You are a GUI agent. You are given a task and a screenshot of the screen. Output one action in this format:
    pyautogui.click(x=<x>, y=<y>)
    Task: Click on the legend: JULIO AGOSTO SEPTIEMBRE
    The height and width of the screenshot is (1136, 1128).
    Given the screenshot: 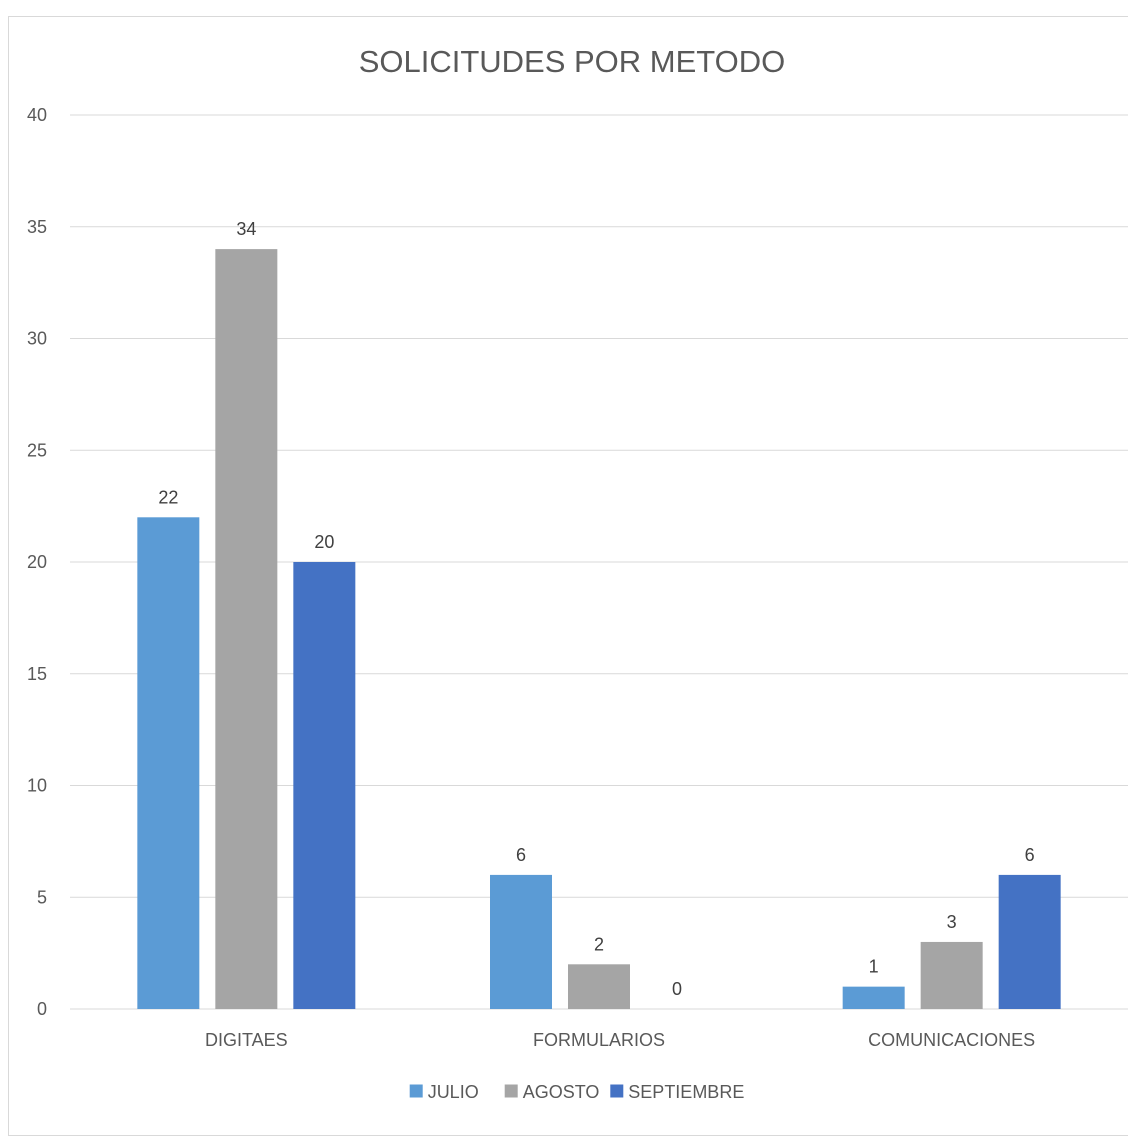 What is the action you would take?
    pyautogui.click(x=576, y=1092)
    